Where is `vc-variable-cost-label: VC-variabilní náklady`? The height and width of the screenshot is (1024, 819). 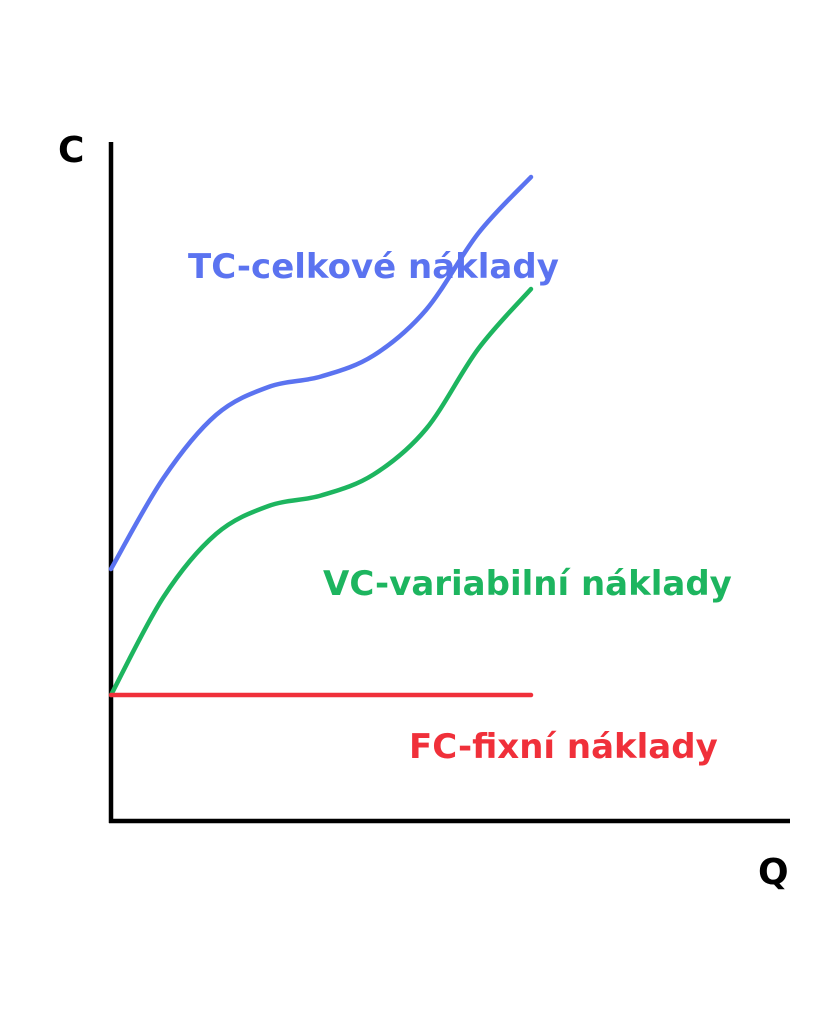
vc-variable-cost-label: VC-variabilní náklady is located at coordinates (527, 584).